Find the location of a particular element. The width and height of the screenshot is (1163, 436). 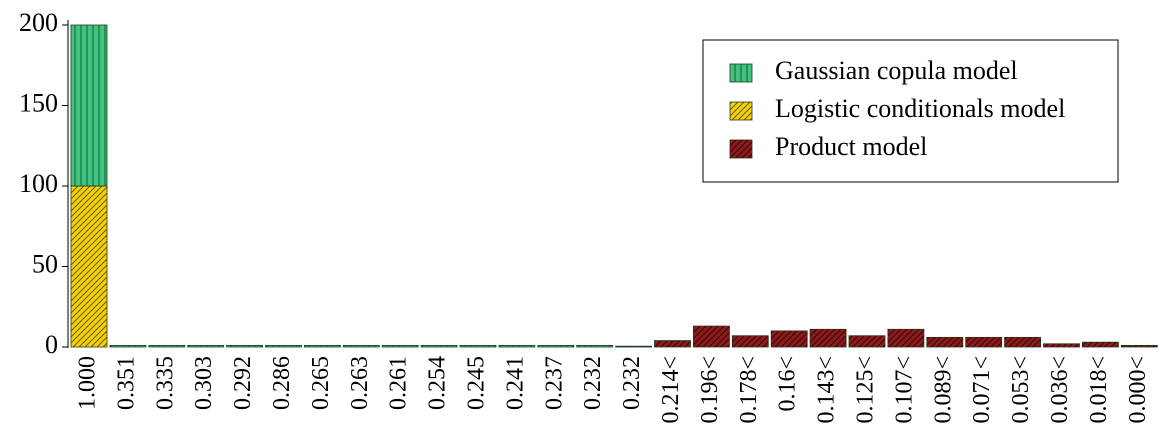

x-tick-label: 0.178< is located at coordinates (749, 390).